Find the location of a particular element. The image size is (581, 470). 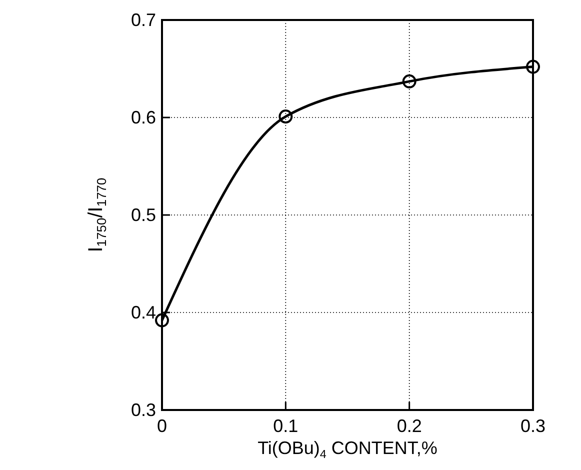

x-tick-label: 0.2 is located at coordinates (409, 426).